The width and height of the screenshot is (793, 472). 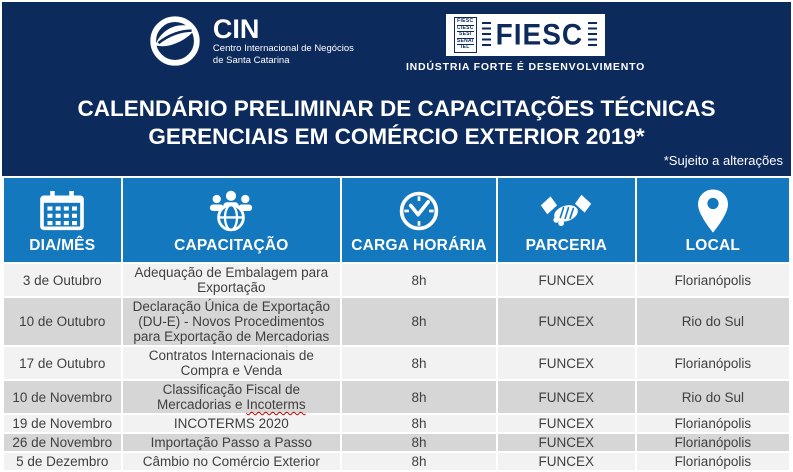 I want to click on calendar-icon, so click(x=62, y=211).